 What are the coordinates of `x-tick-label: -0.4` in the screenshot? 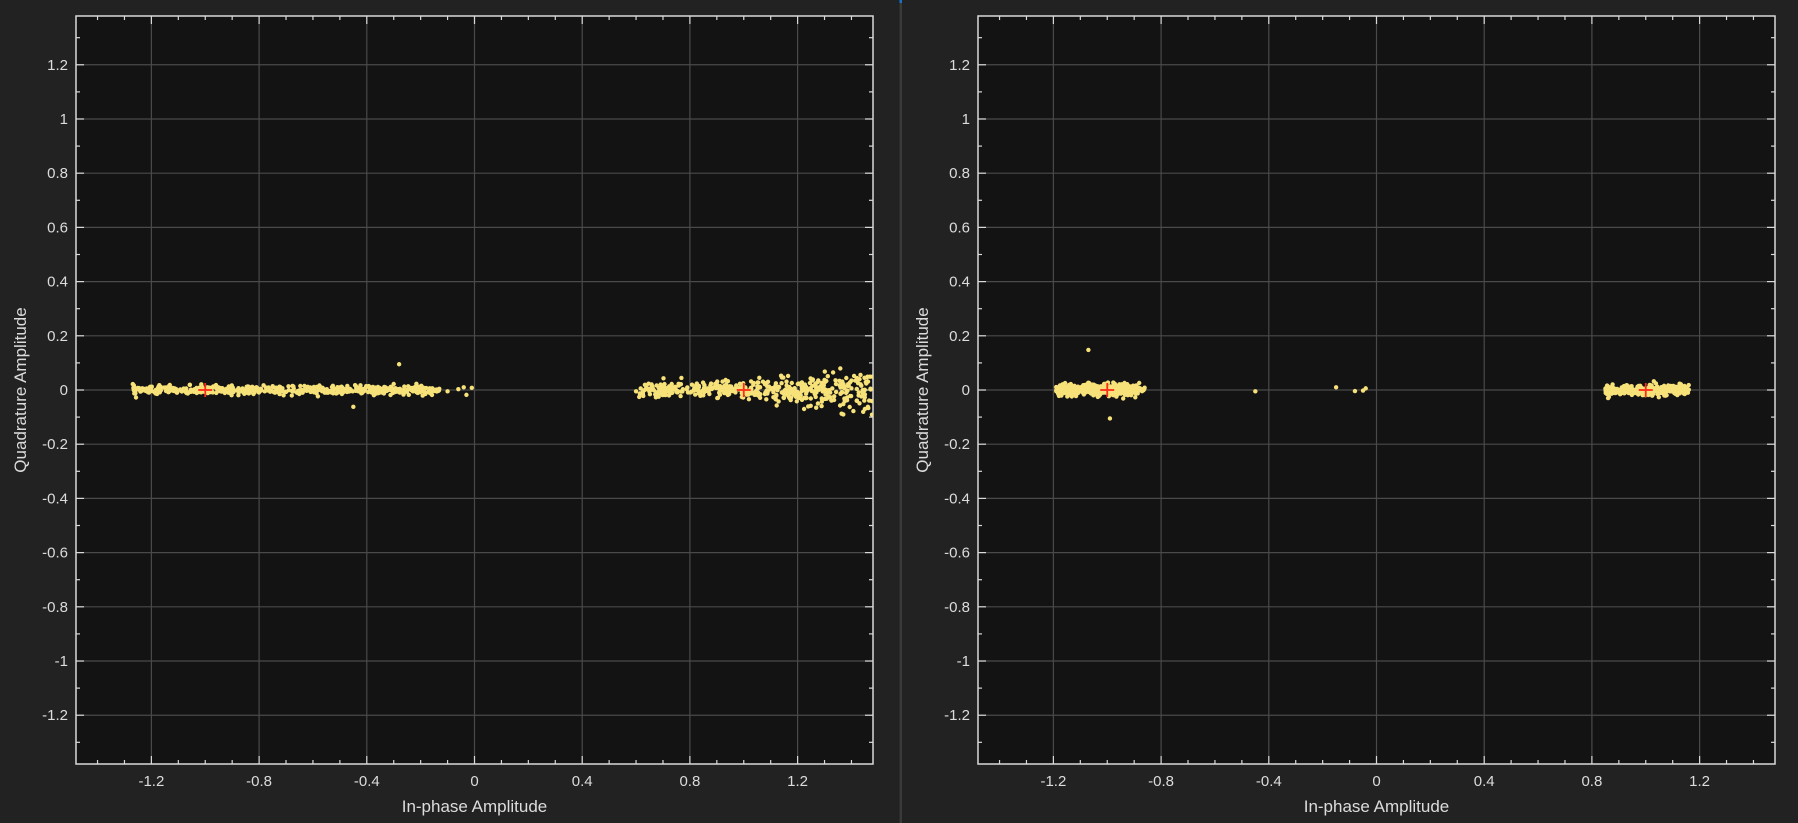 It's located at (367, 781).